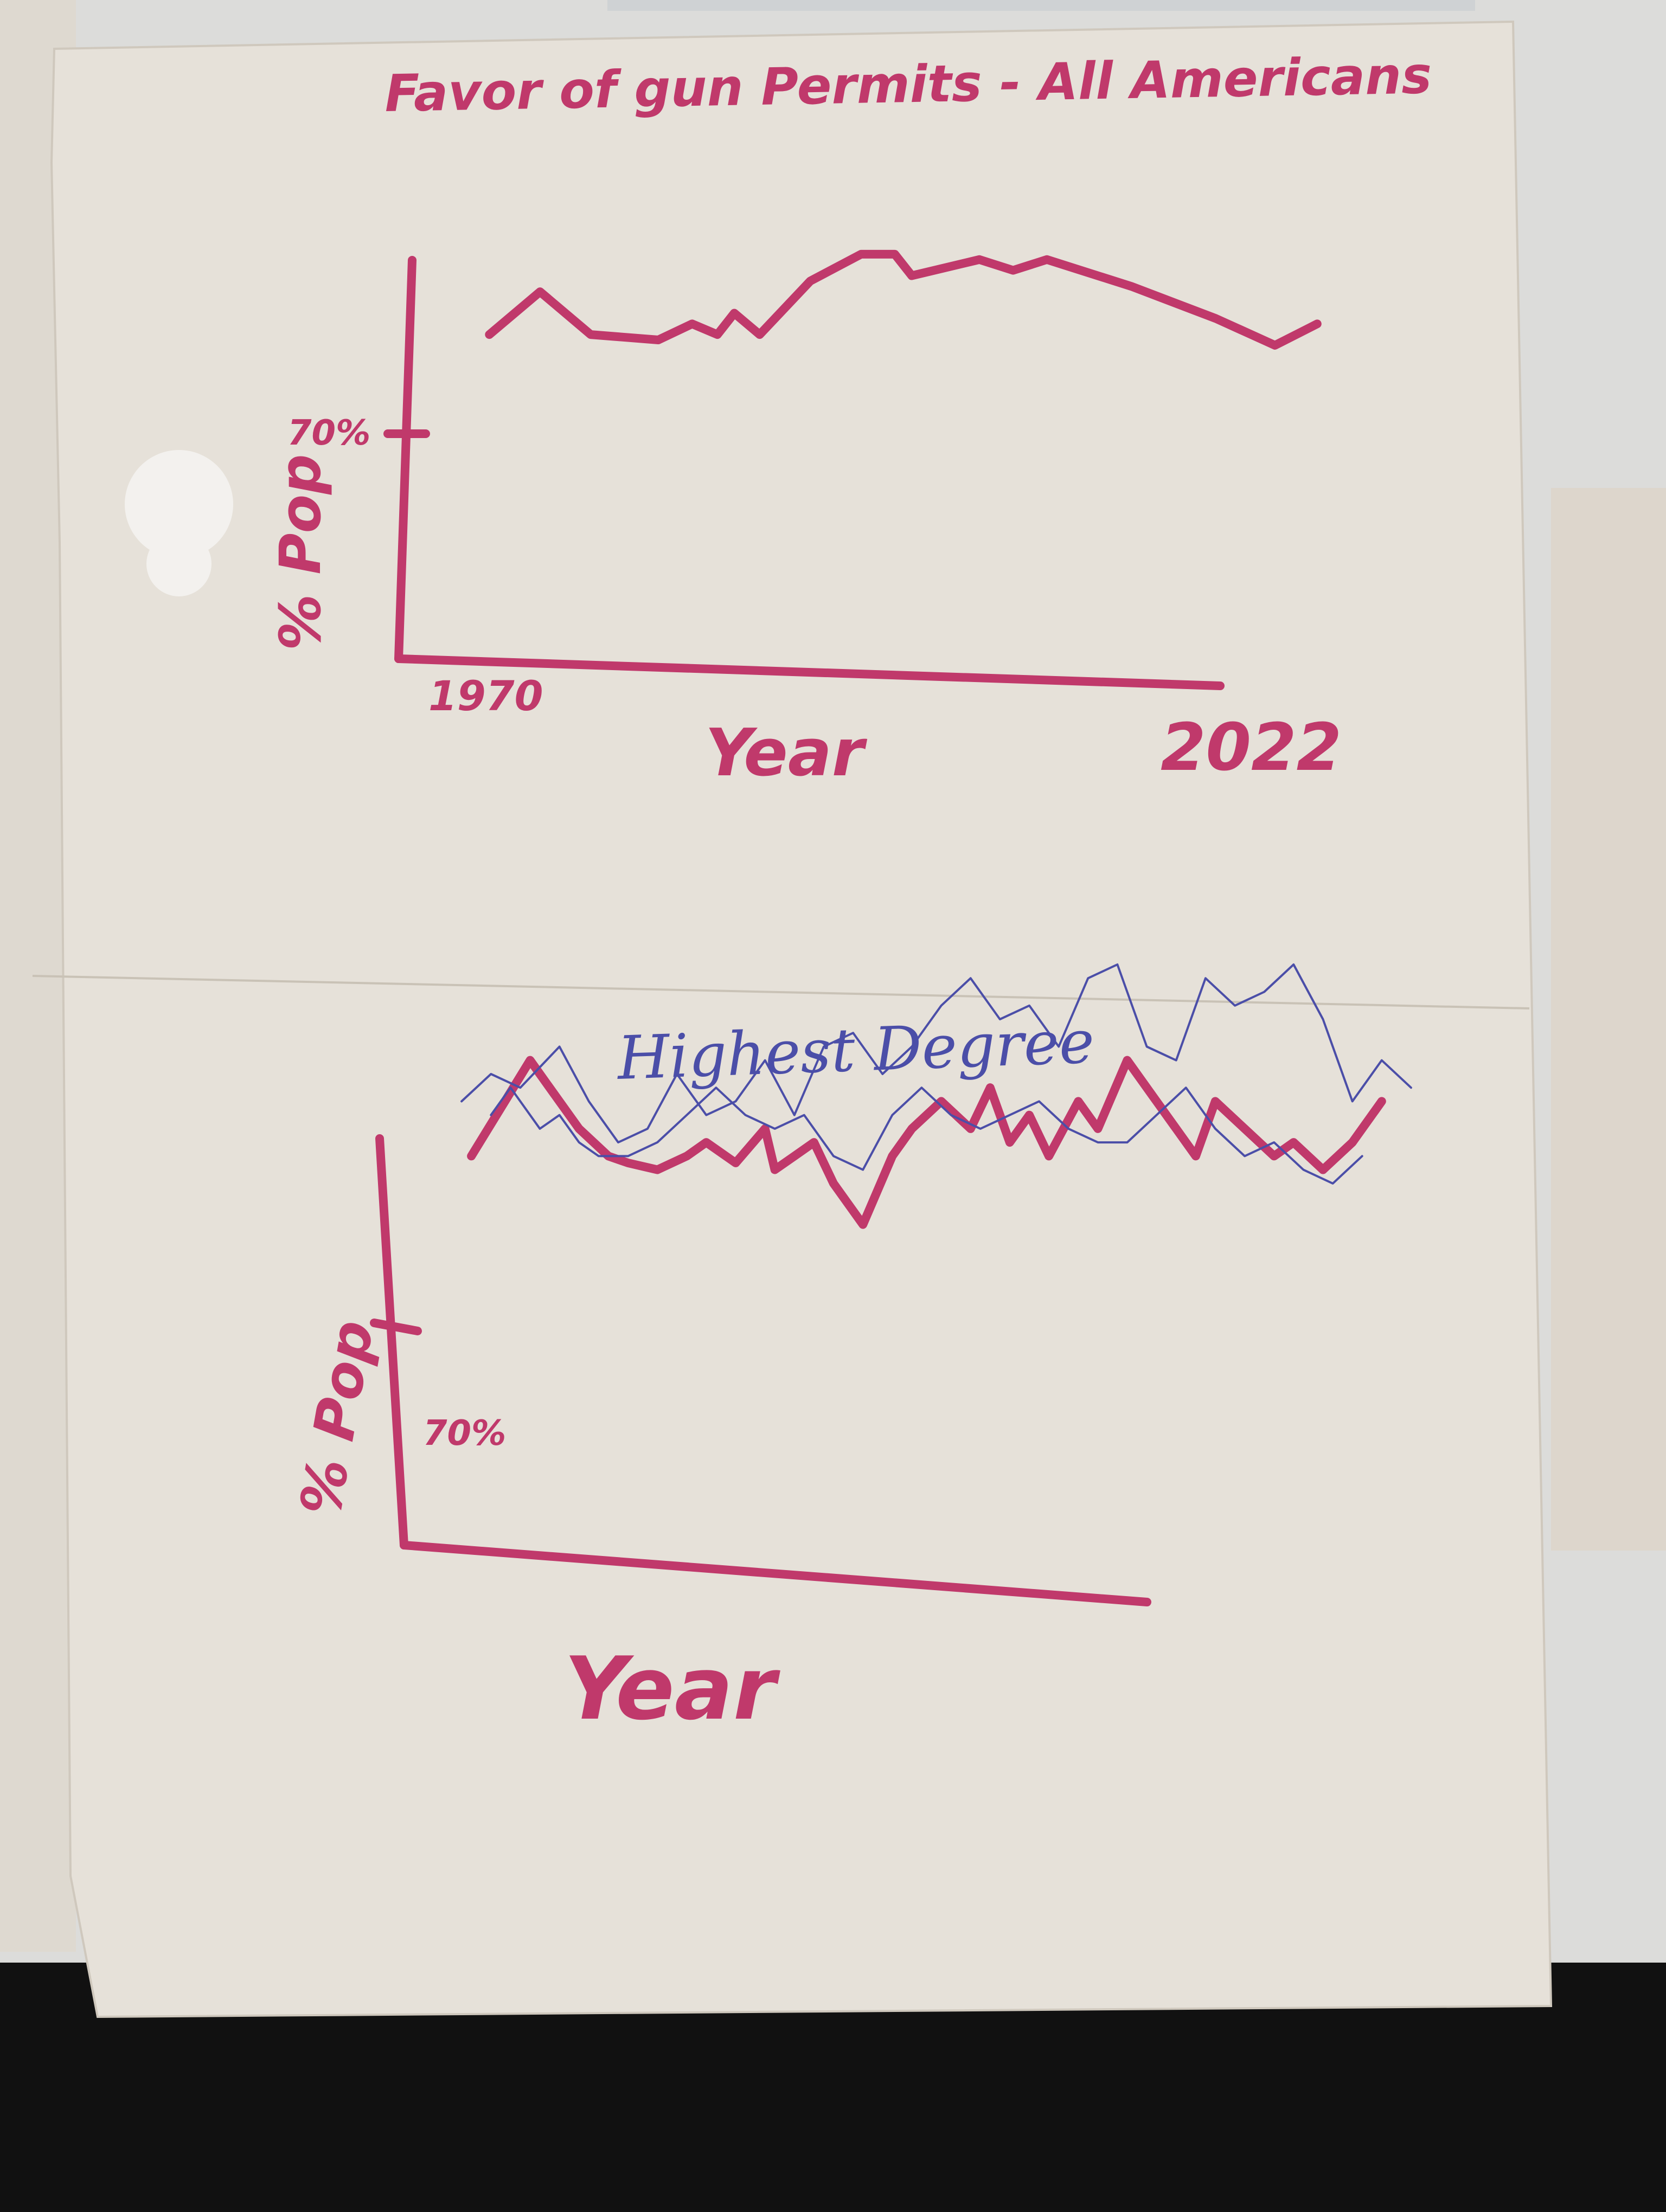 The height and width of the screenshot is (2212, 1666). Describe the element at coordinates (464, 1433) in the screenshot. I see `chart-2-y-tick-label: 70%` at that location.